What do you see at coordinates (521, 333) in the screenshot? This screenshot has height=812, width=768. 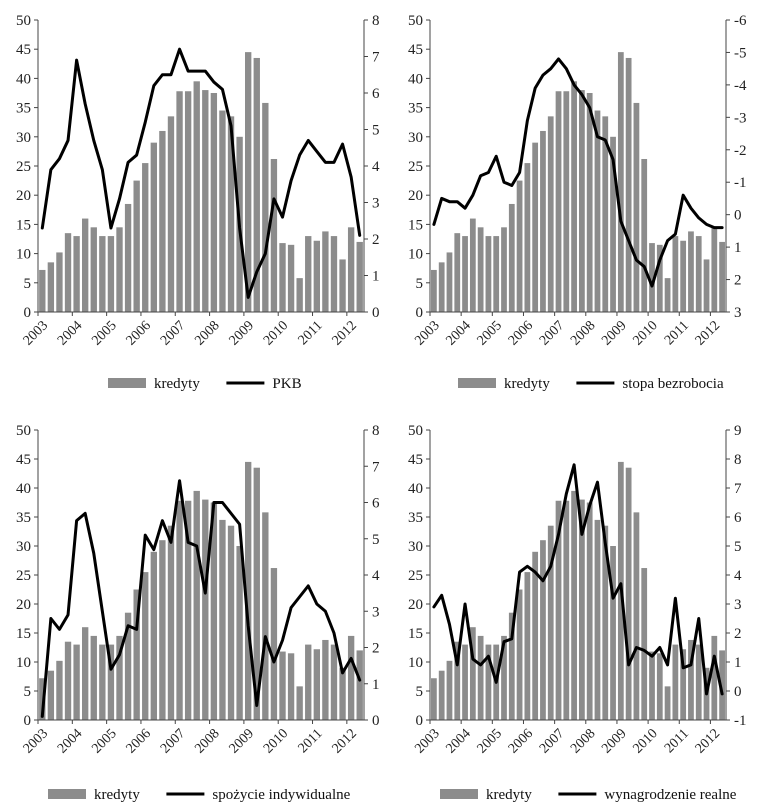 I see `x-tick-label: 2006` at bounding box center [521, 333].